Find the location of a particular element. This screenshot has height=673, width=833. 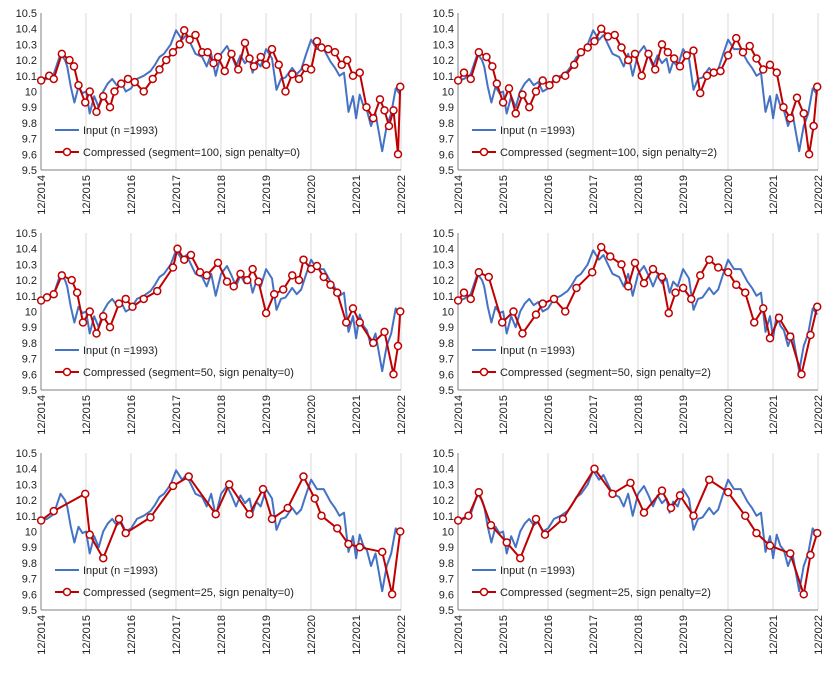

y-tick-label: 9.5 is located at coordinates (29, 171).